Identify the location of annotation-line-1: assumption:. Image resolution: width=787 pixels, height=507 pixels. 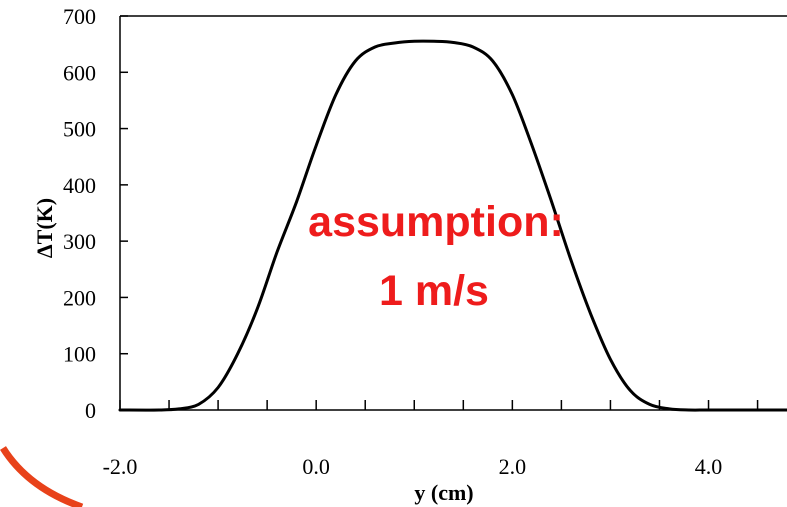
(436, 222).